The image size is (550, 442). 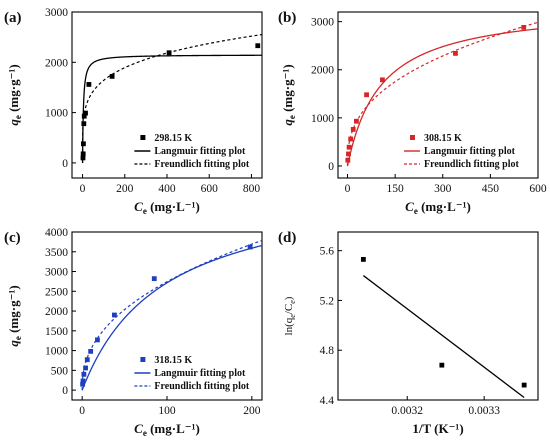 What do you see at coordinates (327, 401) in the screenshot?
I see `y-tick-label: 4.4` at bounding box center [327, 401].